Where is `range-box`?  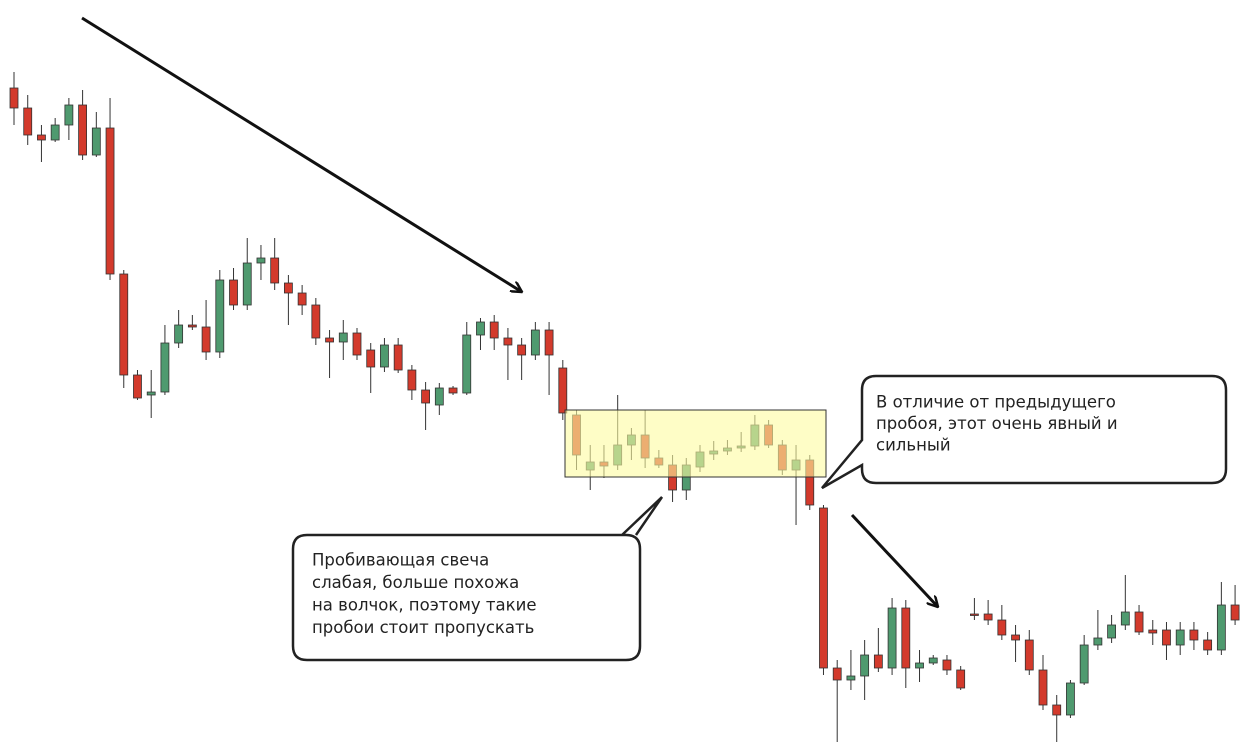
range-box is located at coordinates (695, 443).